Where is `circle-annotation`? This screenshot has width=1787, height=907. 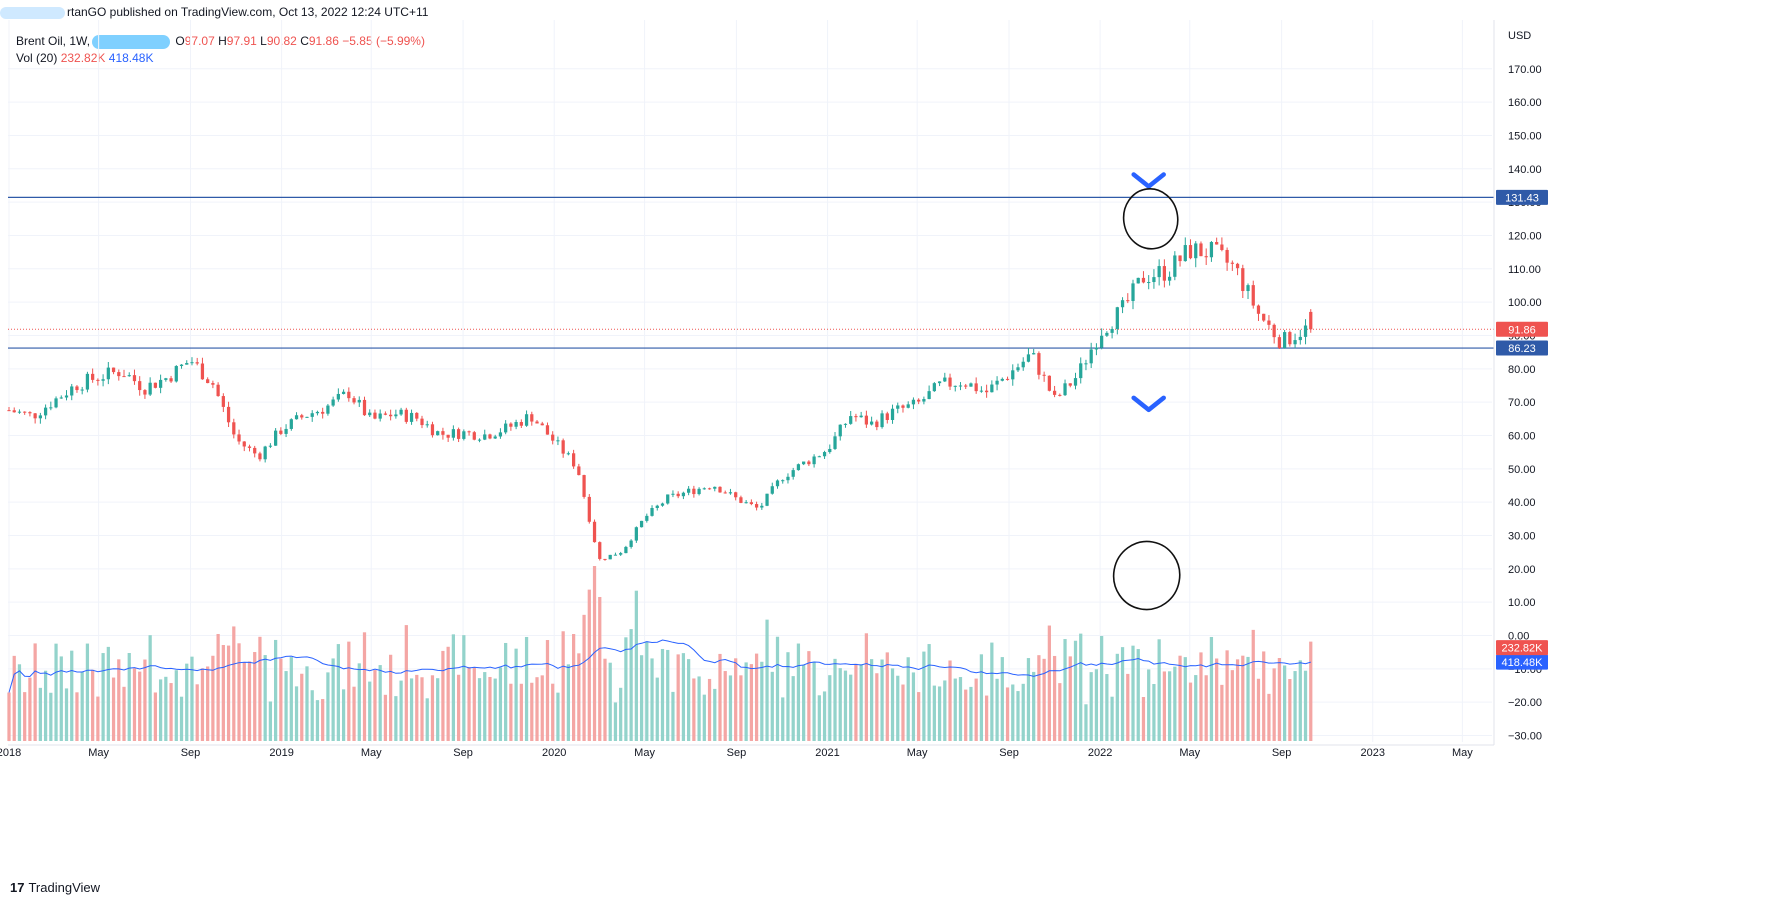
circle-annotation is located at coordinates (1146, 575).